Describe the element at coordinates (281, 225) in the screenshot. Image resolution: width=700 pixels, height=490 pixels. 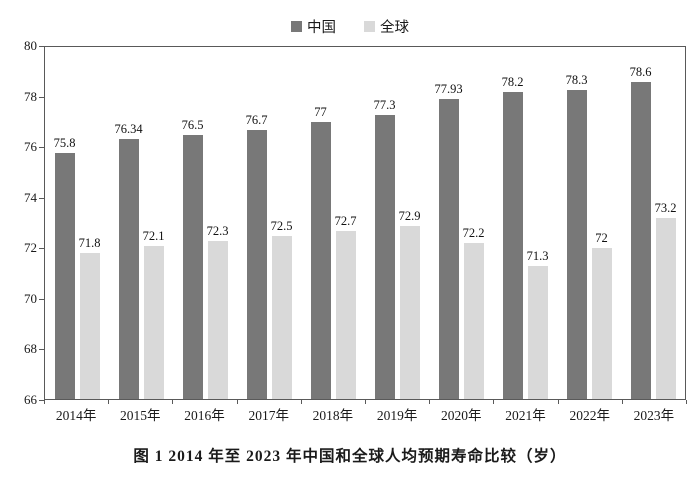
I see `bar-value-label: 72.5` at that location.